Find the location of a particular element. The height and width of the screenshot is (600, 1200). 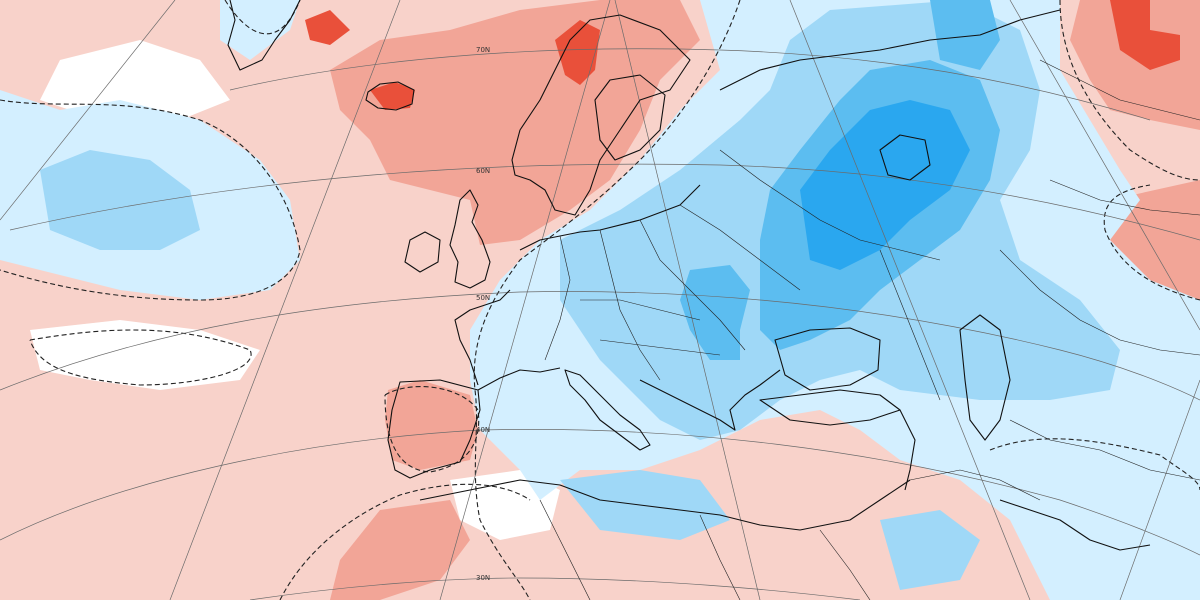

contour-atlantic-north is located at coordinates (150, 200).